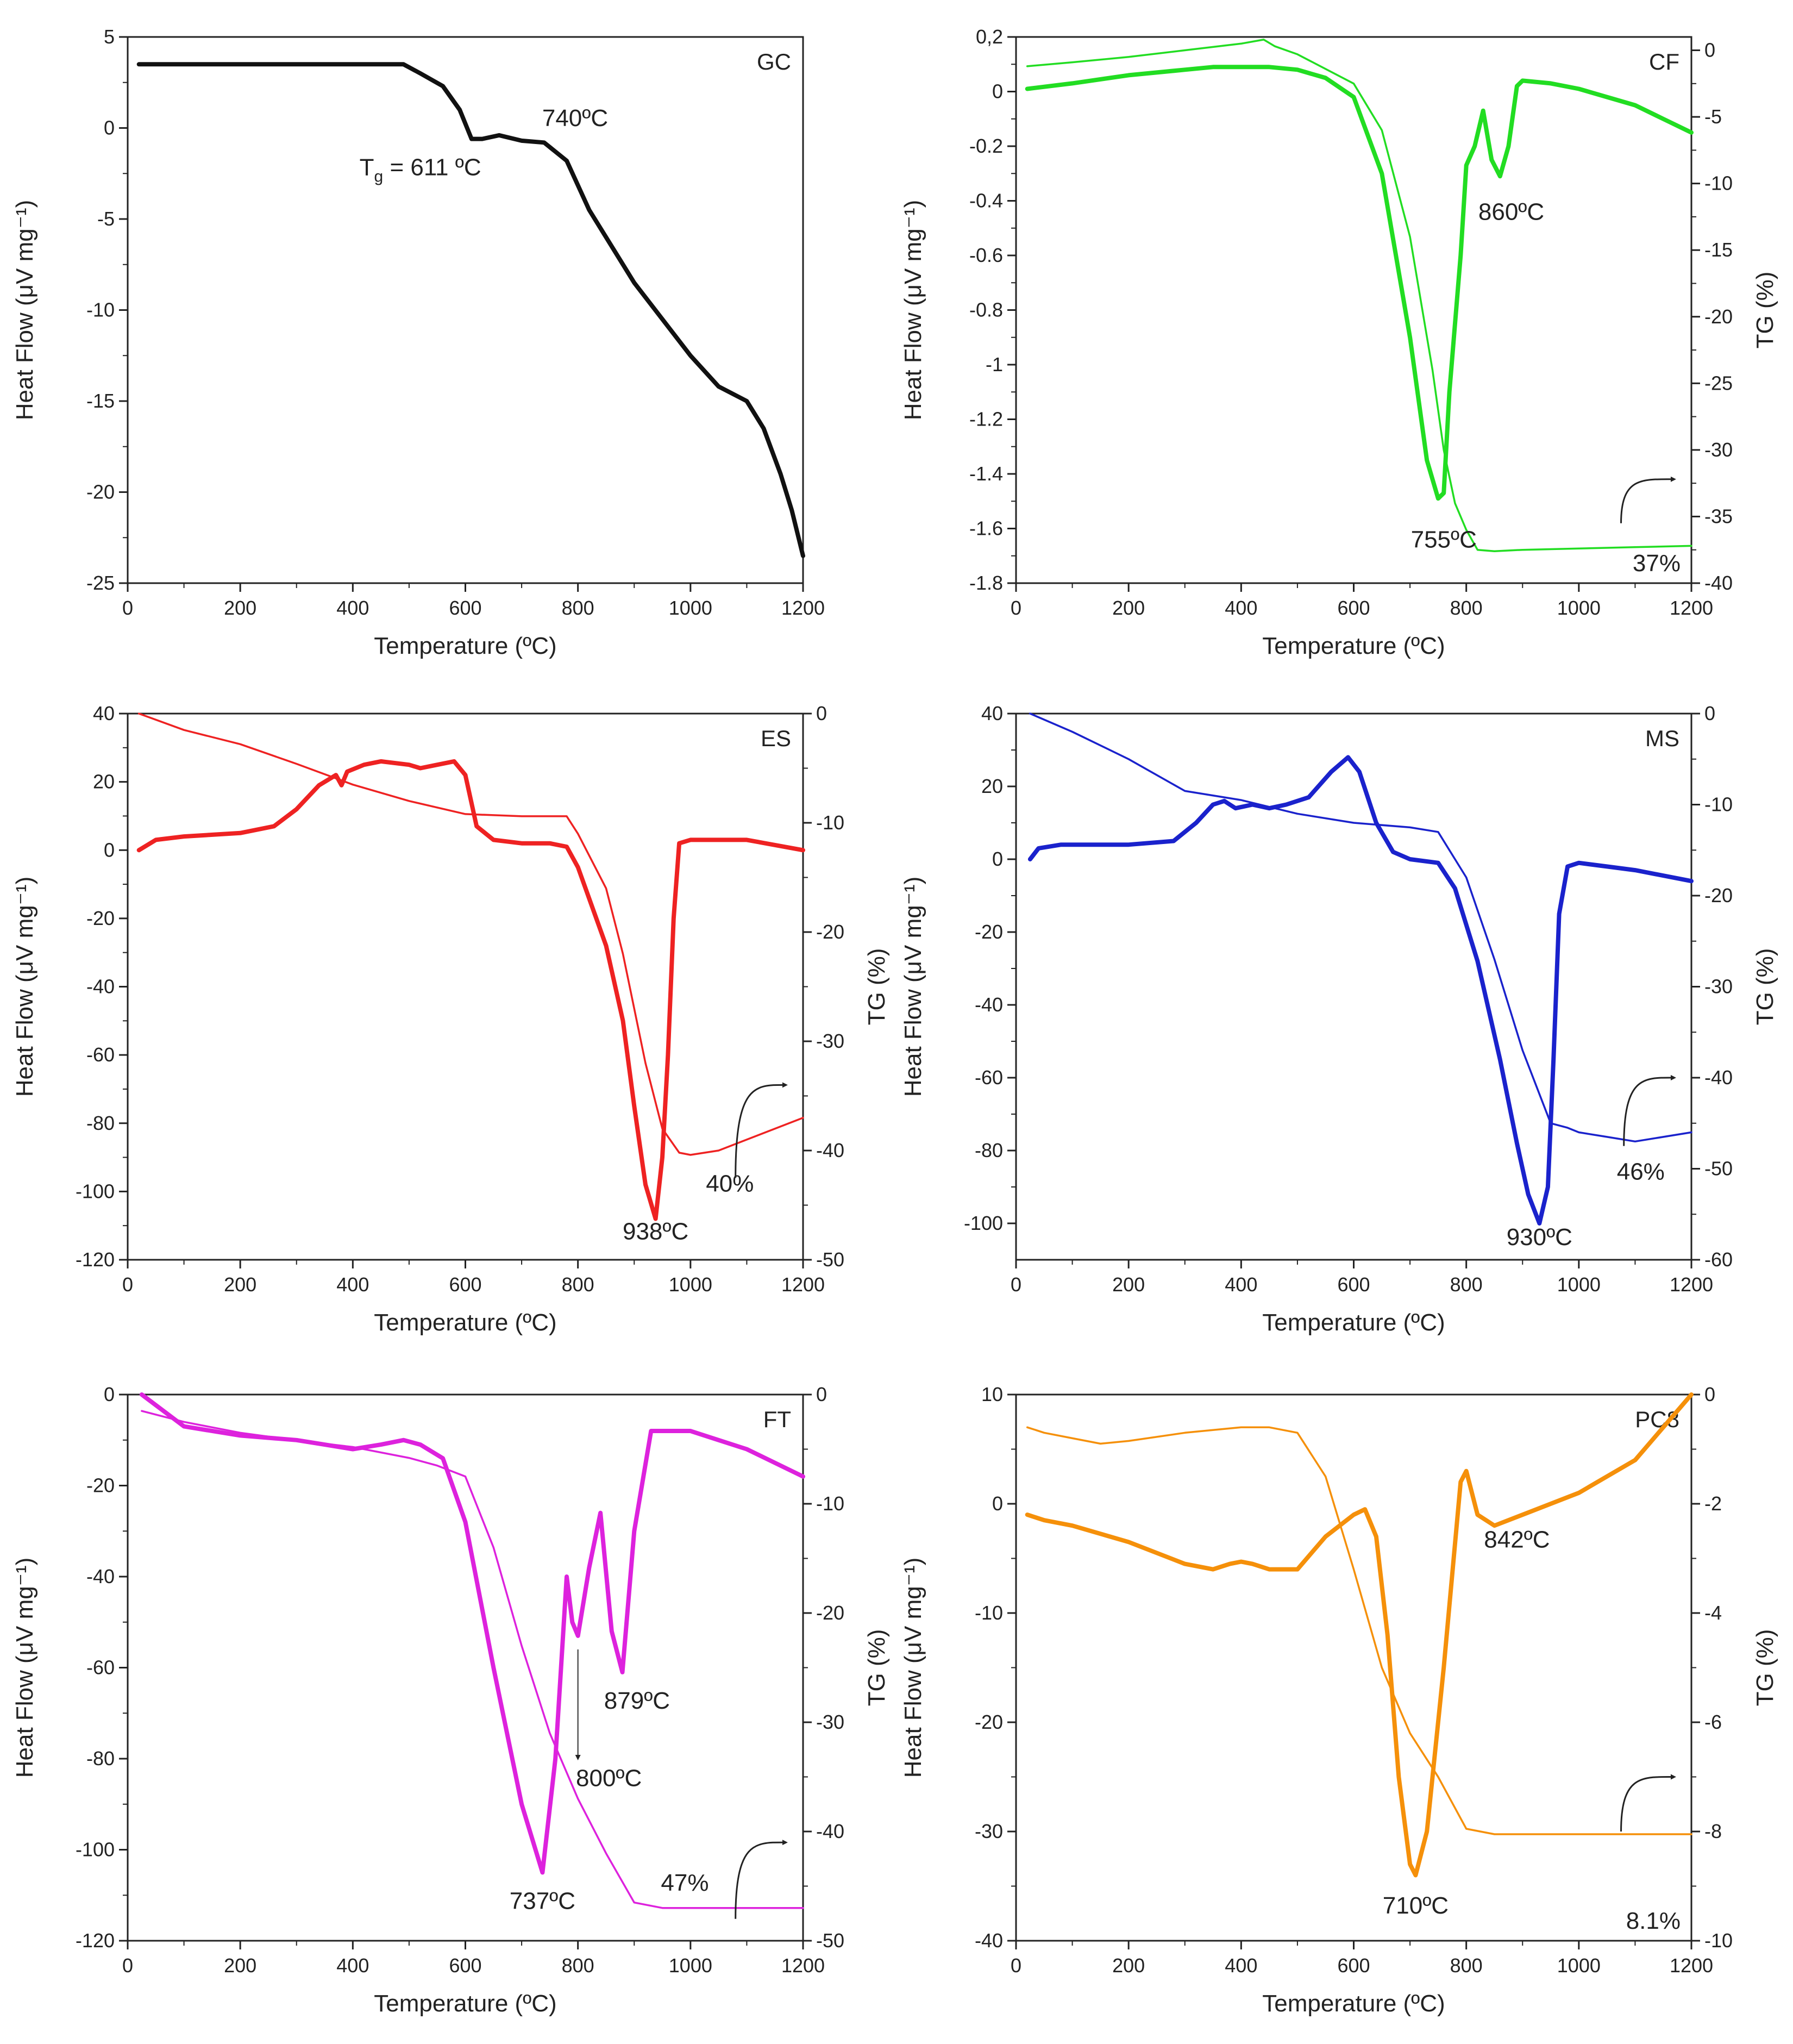  Describe the element at coordinates (109, 37) in the screenshot. I see `y-tick-label: 5` at that location.